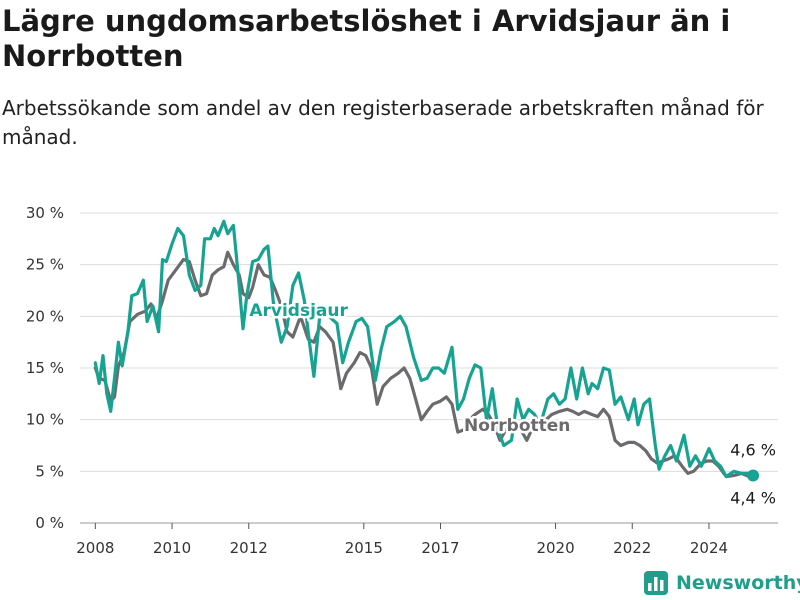  What do you see at coordinates (410, 369) in the screenshot?
I see `annotations: Arvidsjaur Norrbotten` at bounding box center [410, 369].